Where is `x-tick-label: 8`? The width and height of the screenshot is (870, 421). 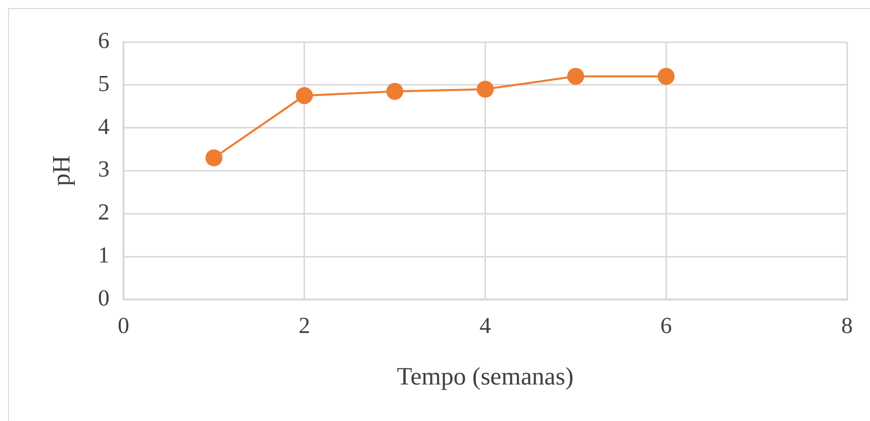 x-tick-label: 8 is located at coordinates (847, 325).